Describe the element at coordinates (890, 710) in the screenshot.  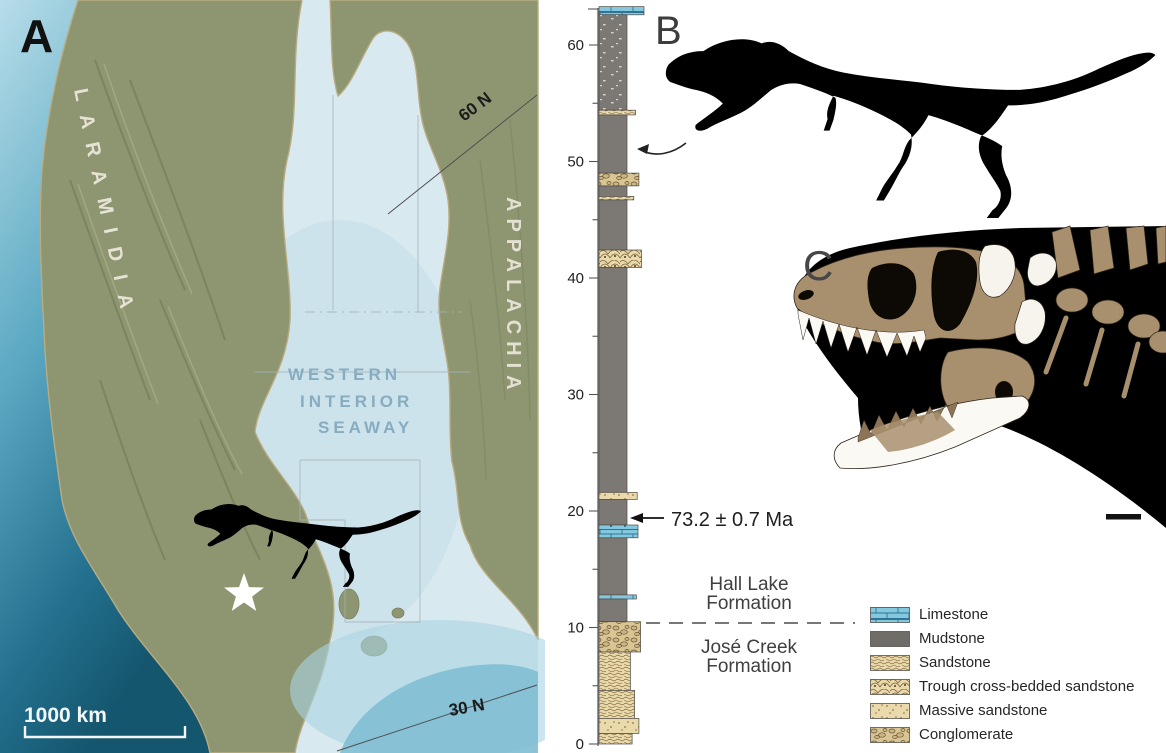
I see `legend-swatch-massive` at that location.